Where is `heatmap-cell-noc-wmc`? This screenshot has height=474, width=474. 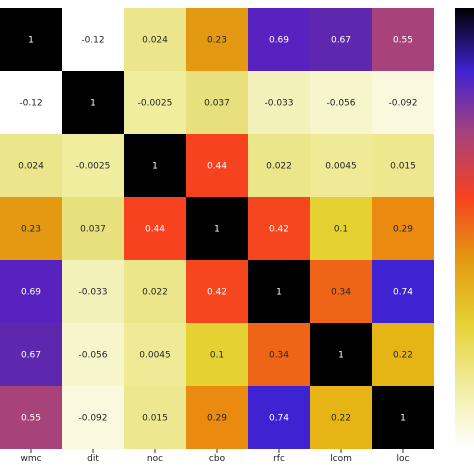
heatmap-cell-noc-wmc is located at coordinates (31, 165).